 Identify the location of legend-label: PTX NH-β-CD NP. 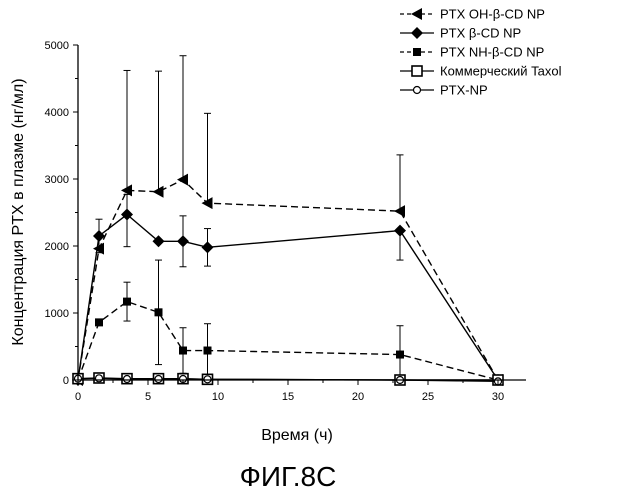
(492, 52).